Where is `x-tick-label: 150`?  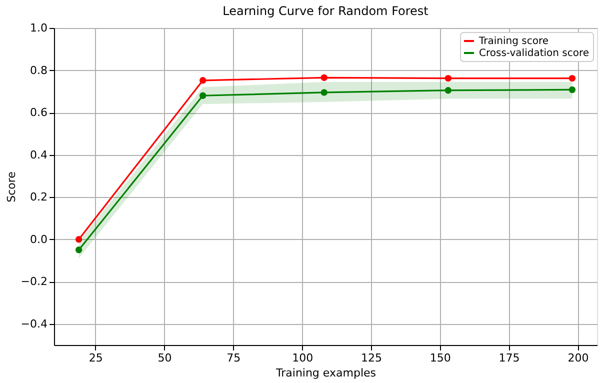 x-tick-label: 150 is located at coordinates (440, 358).